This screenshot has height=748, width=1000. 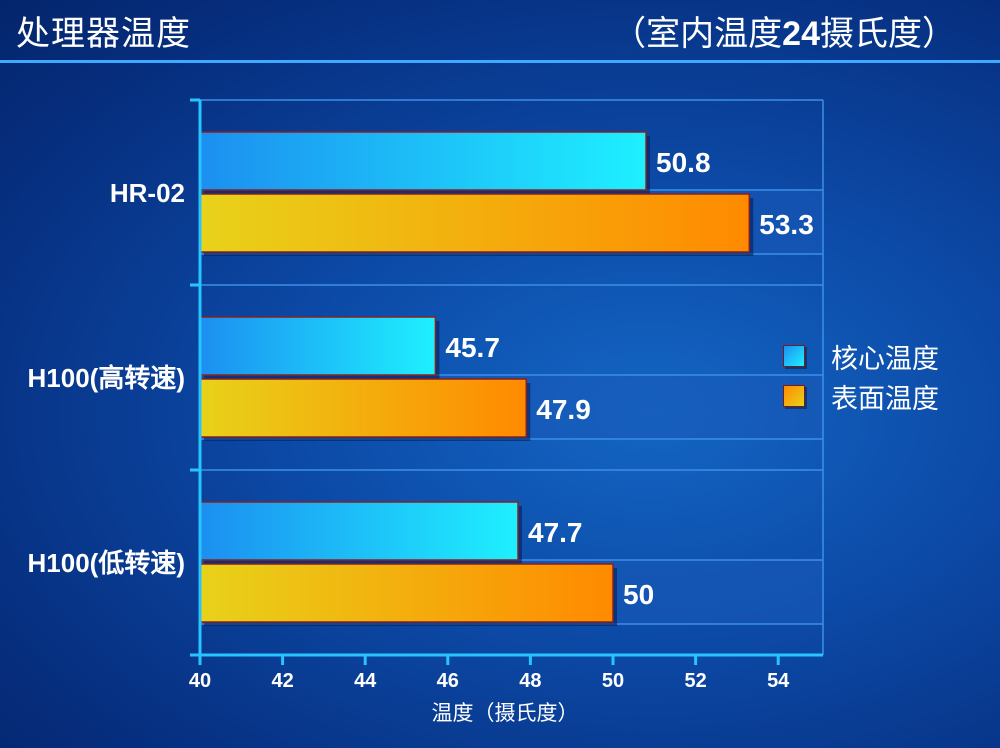 I want to click on data-label: 47.9, so click(x=563, y=409).